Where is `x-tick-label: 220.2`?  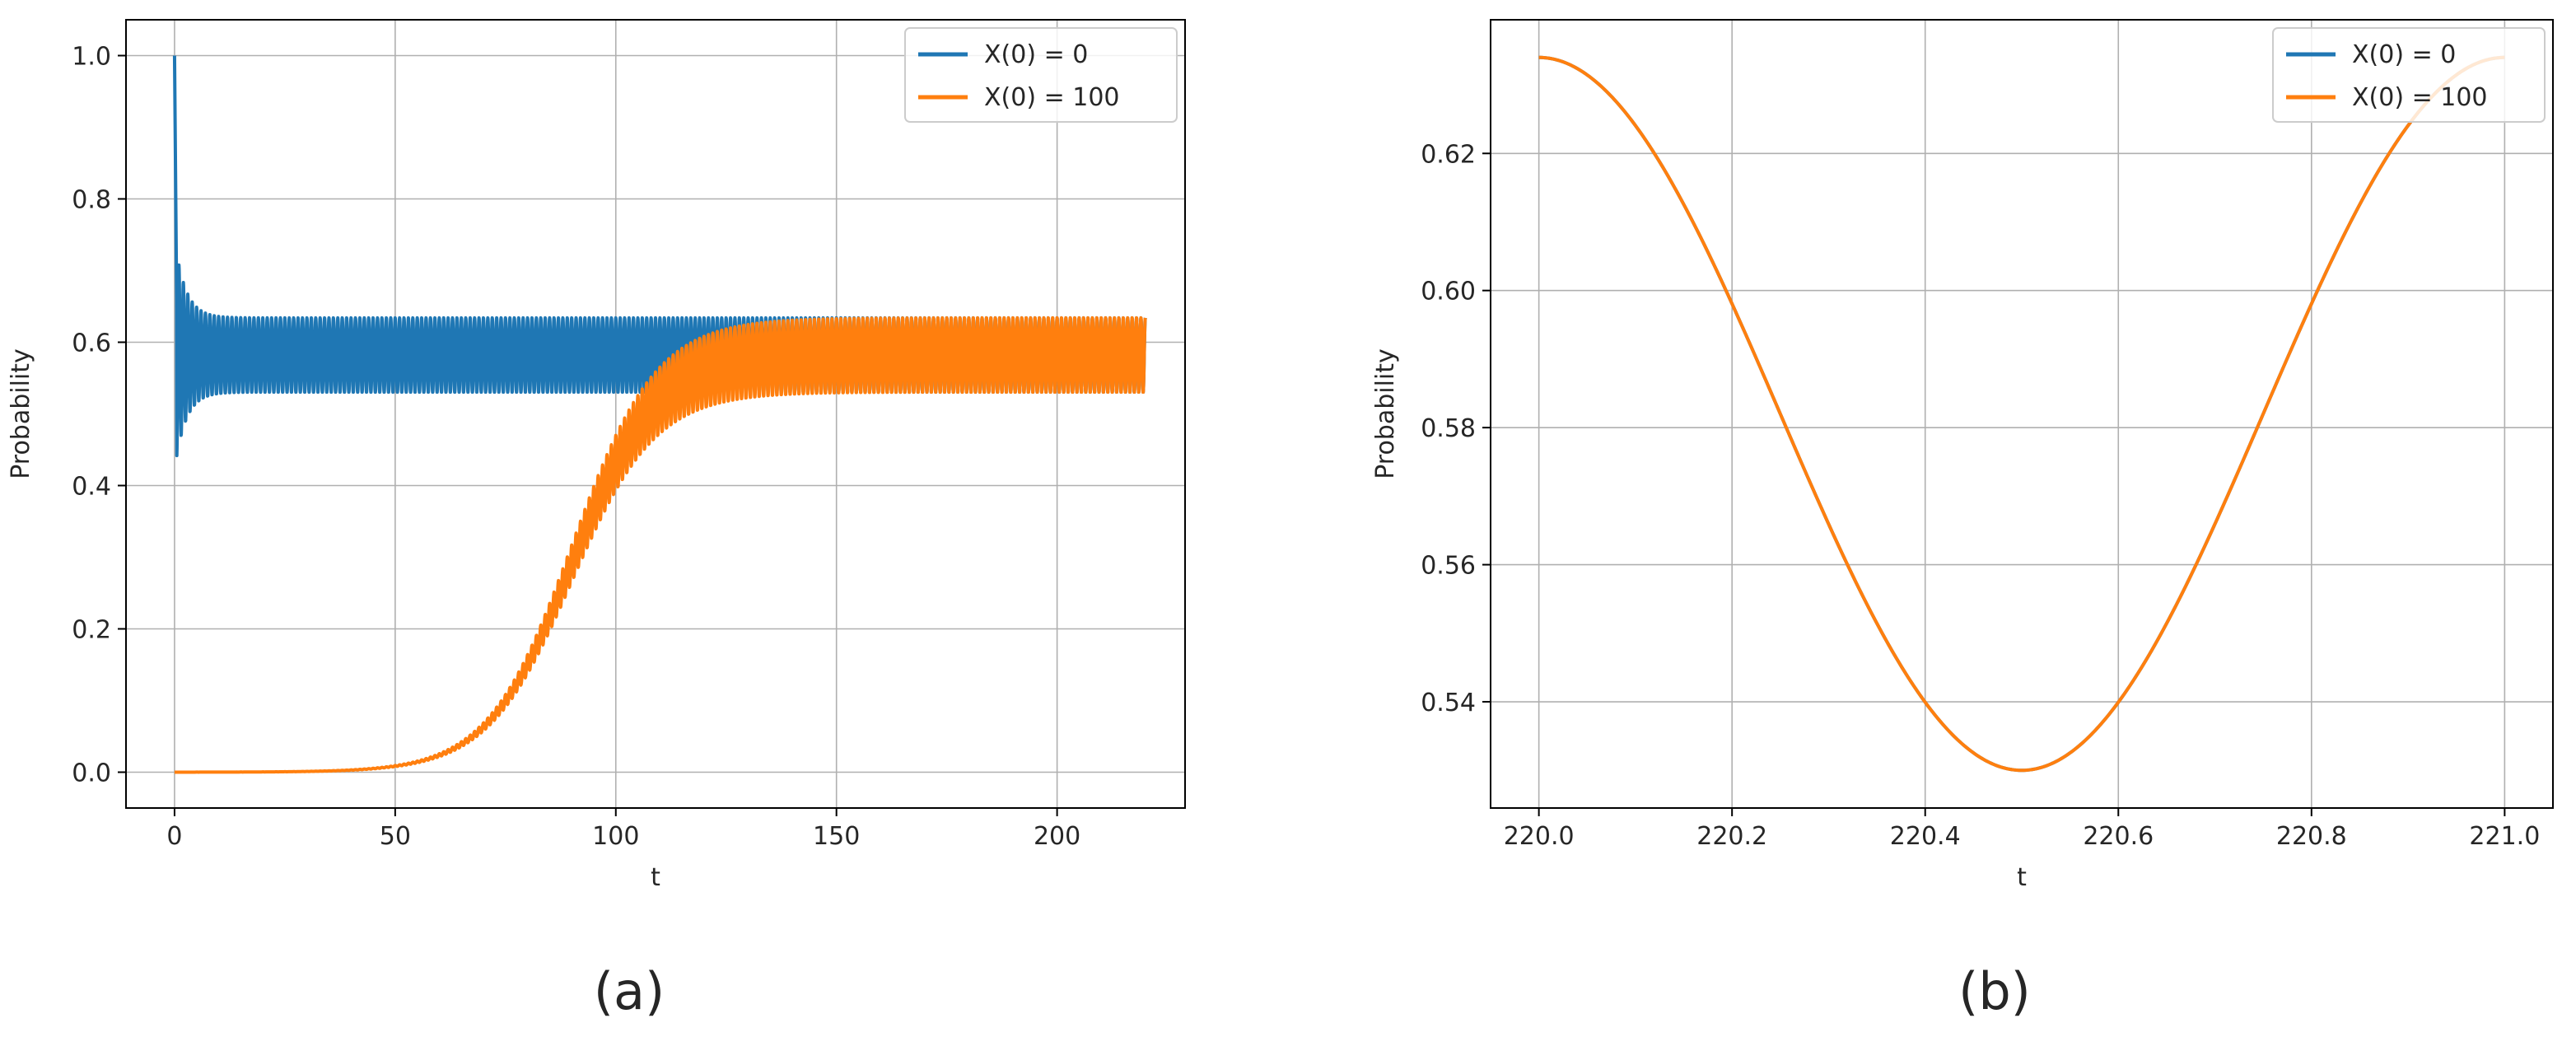
x-tick-label: 220.2 is located at coordinates (1731, 836).